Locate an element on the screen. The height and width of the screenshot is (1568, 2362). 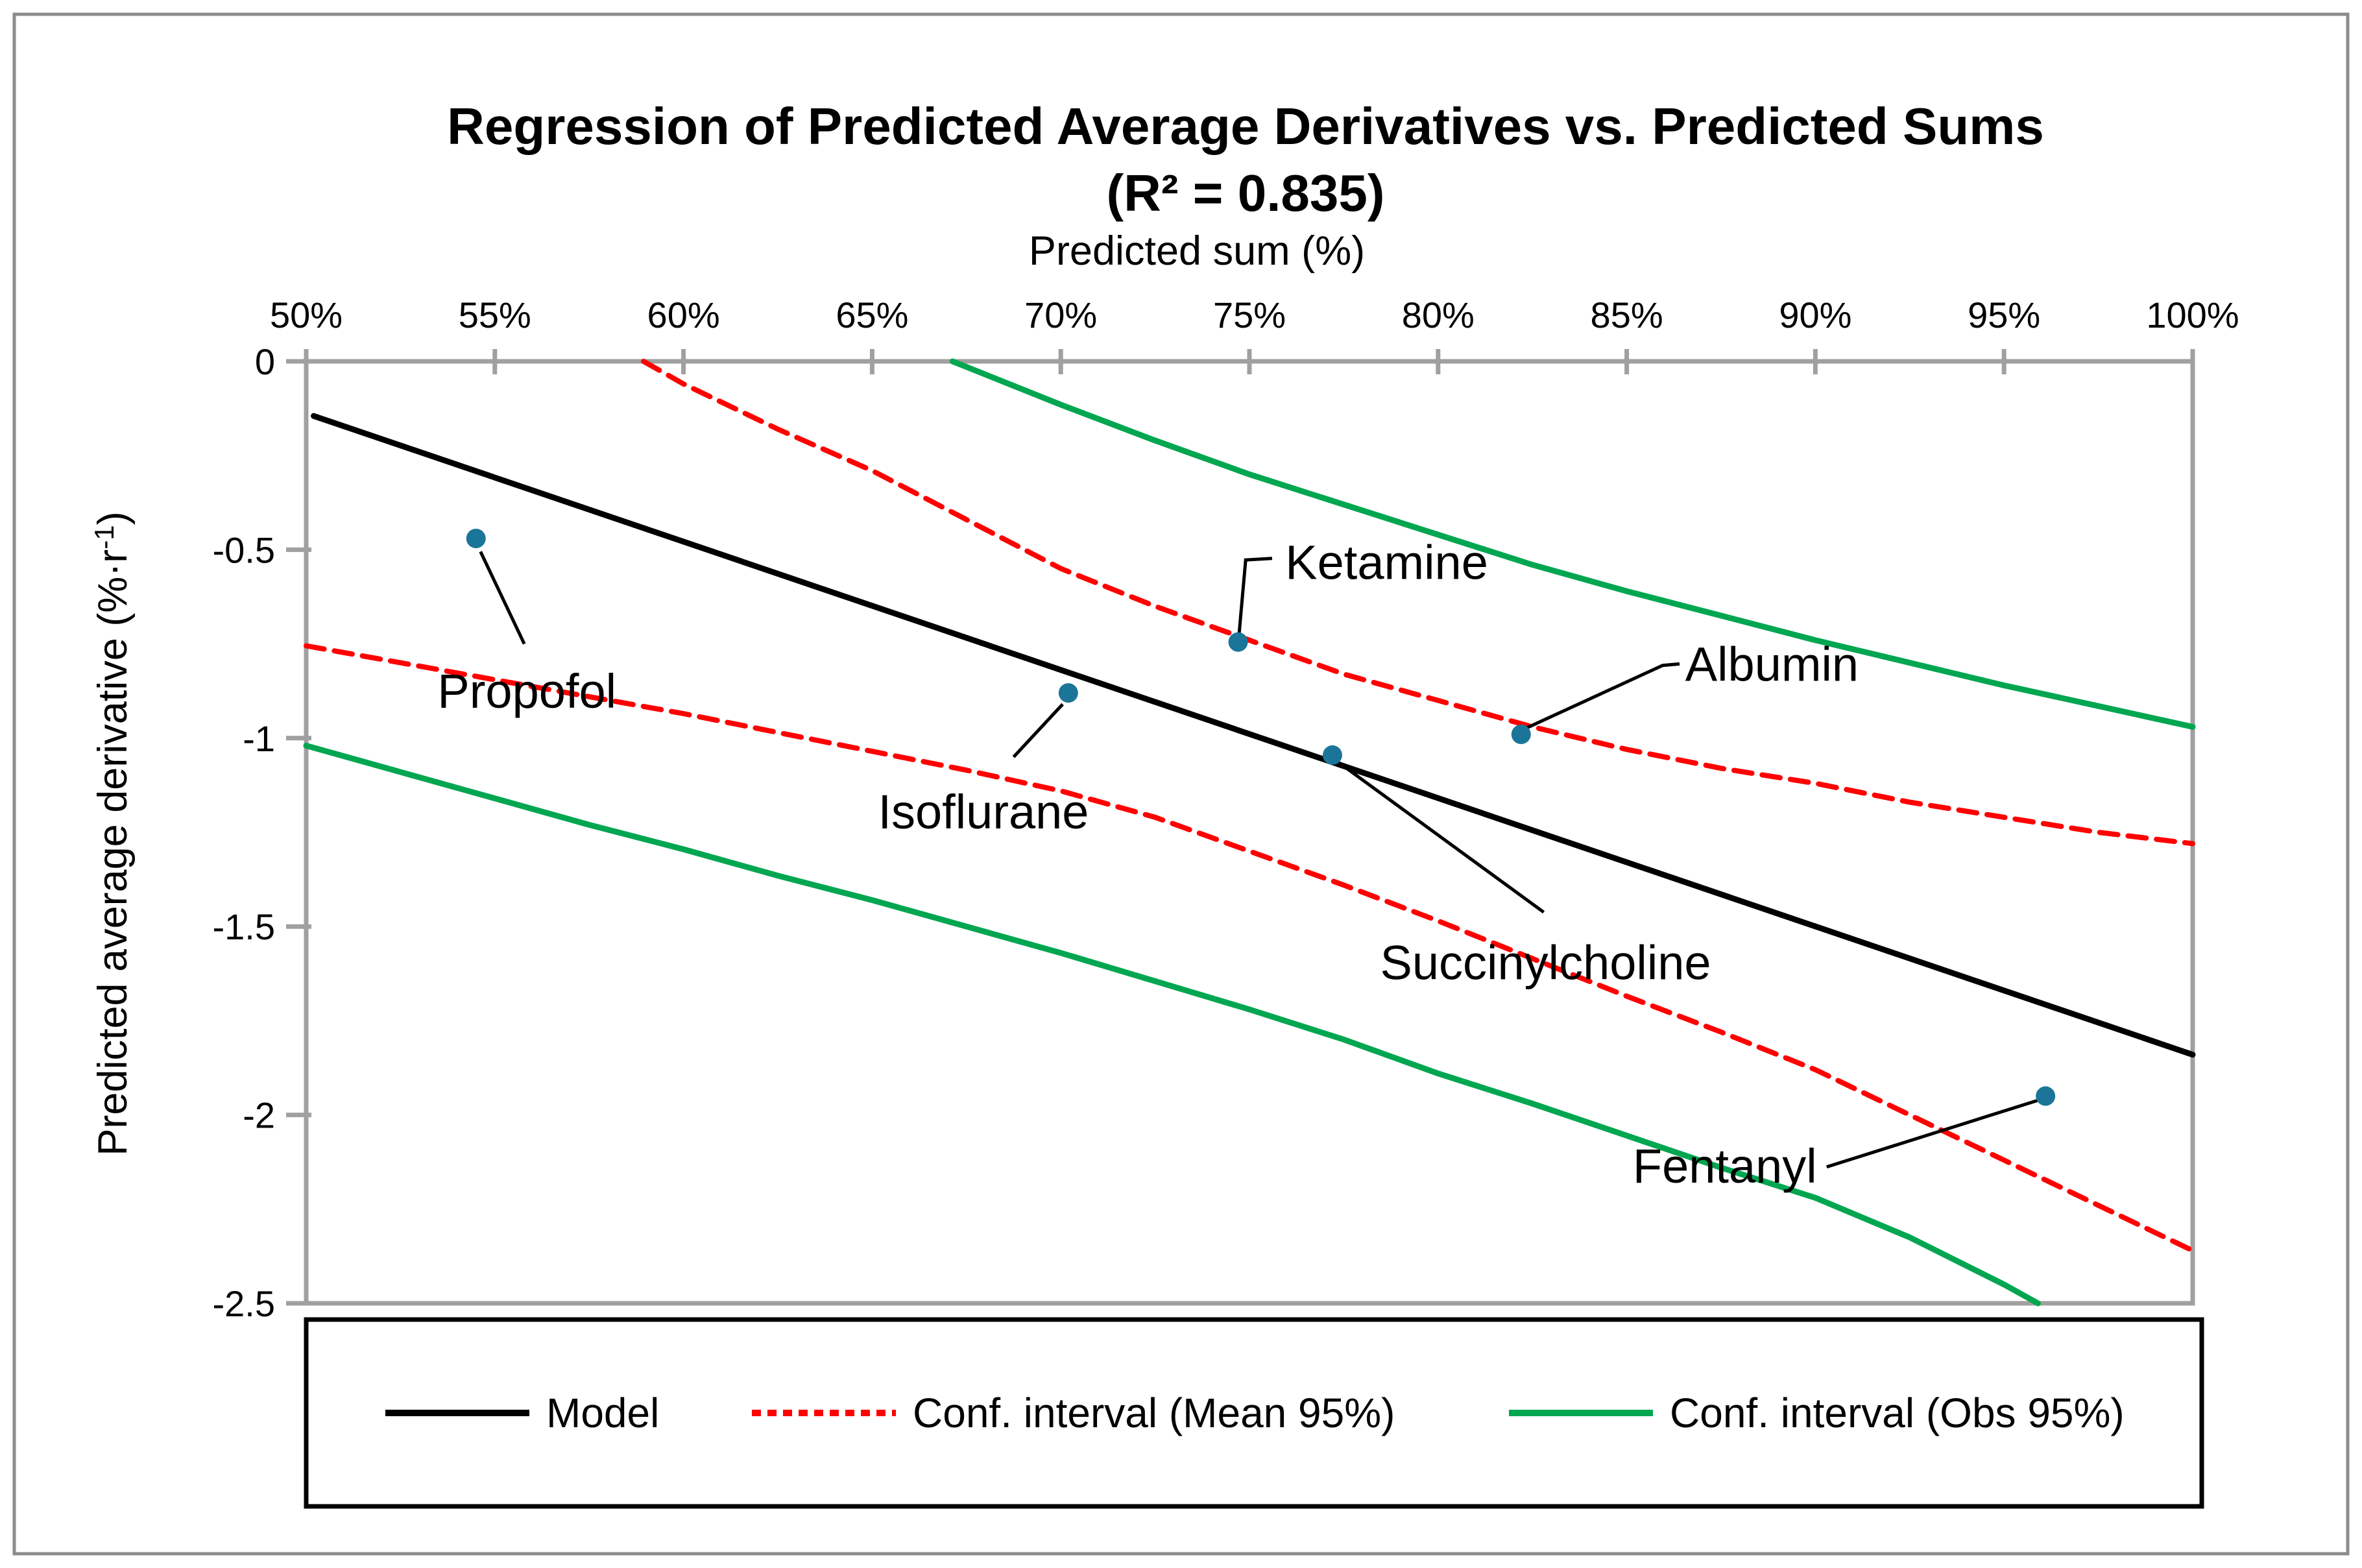
y-tick-label: -1 is located at coordinates (259, 738).